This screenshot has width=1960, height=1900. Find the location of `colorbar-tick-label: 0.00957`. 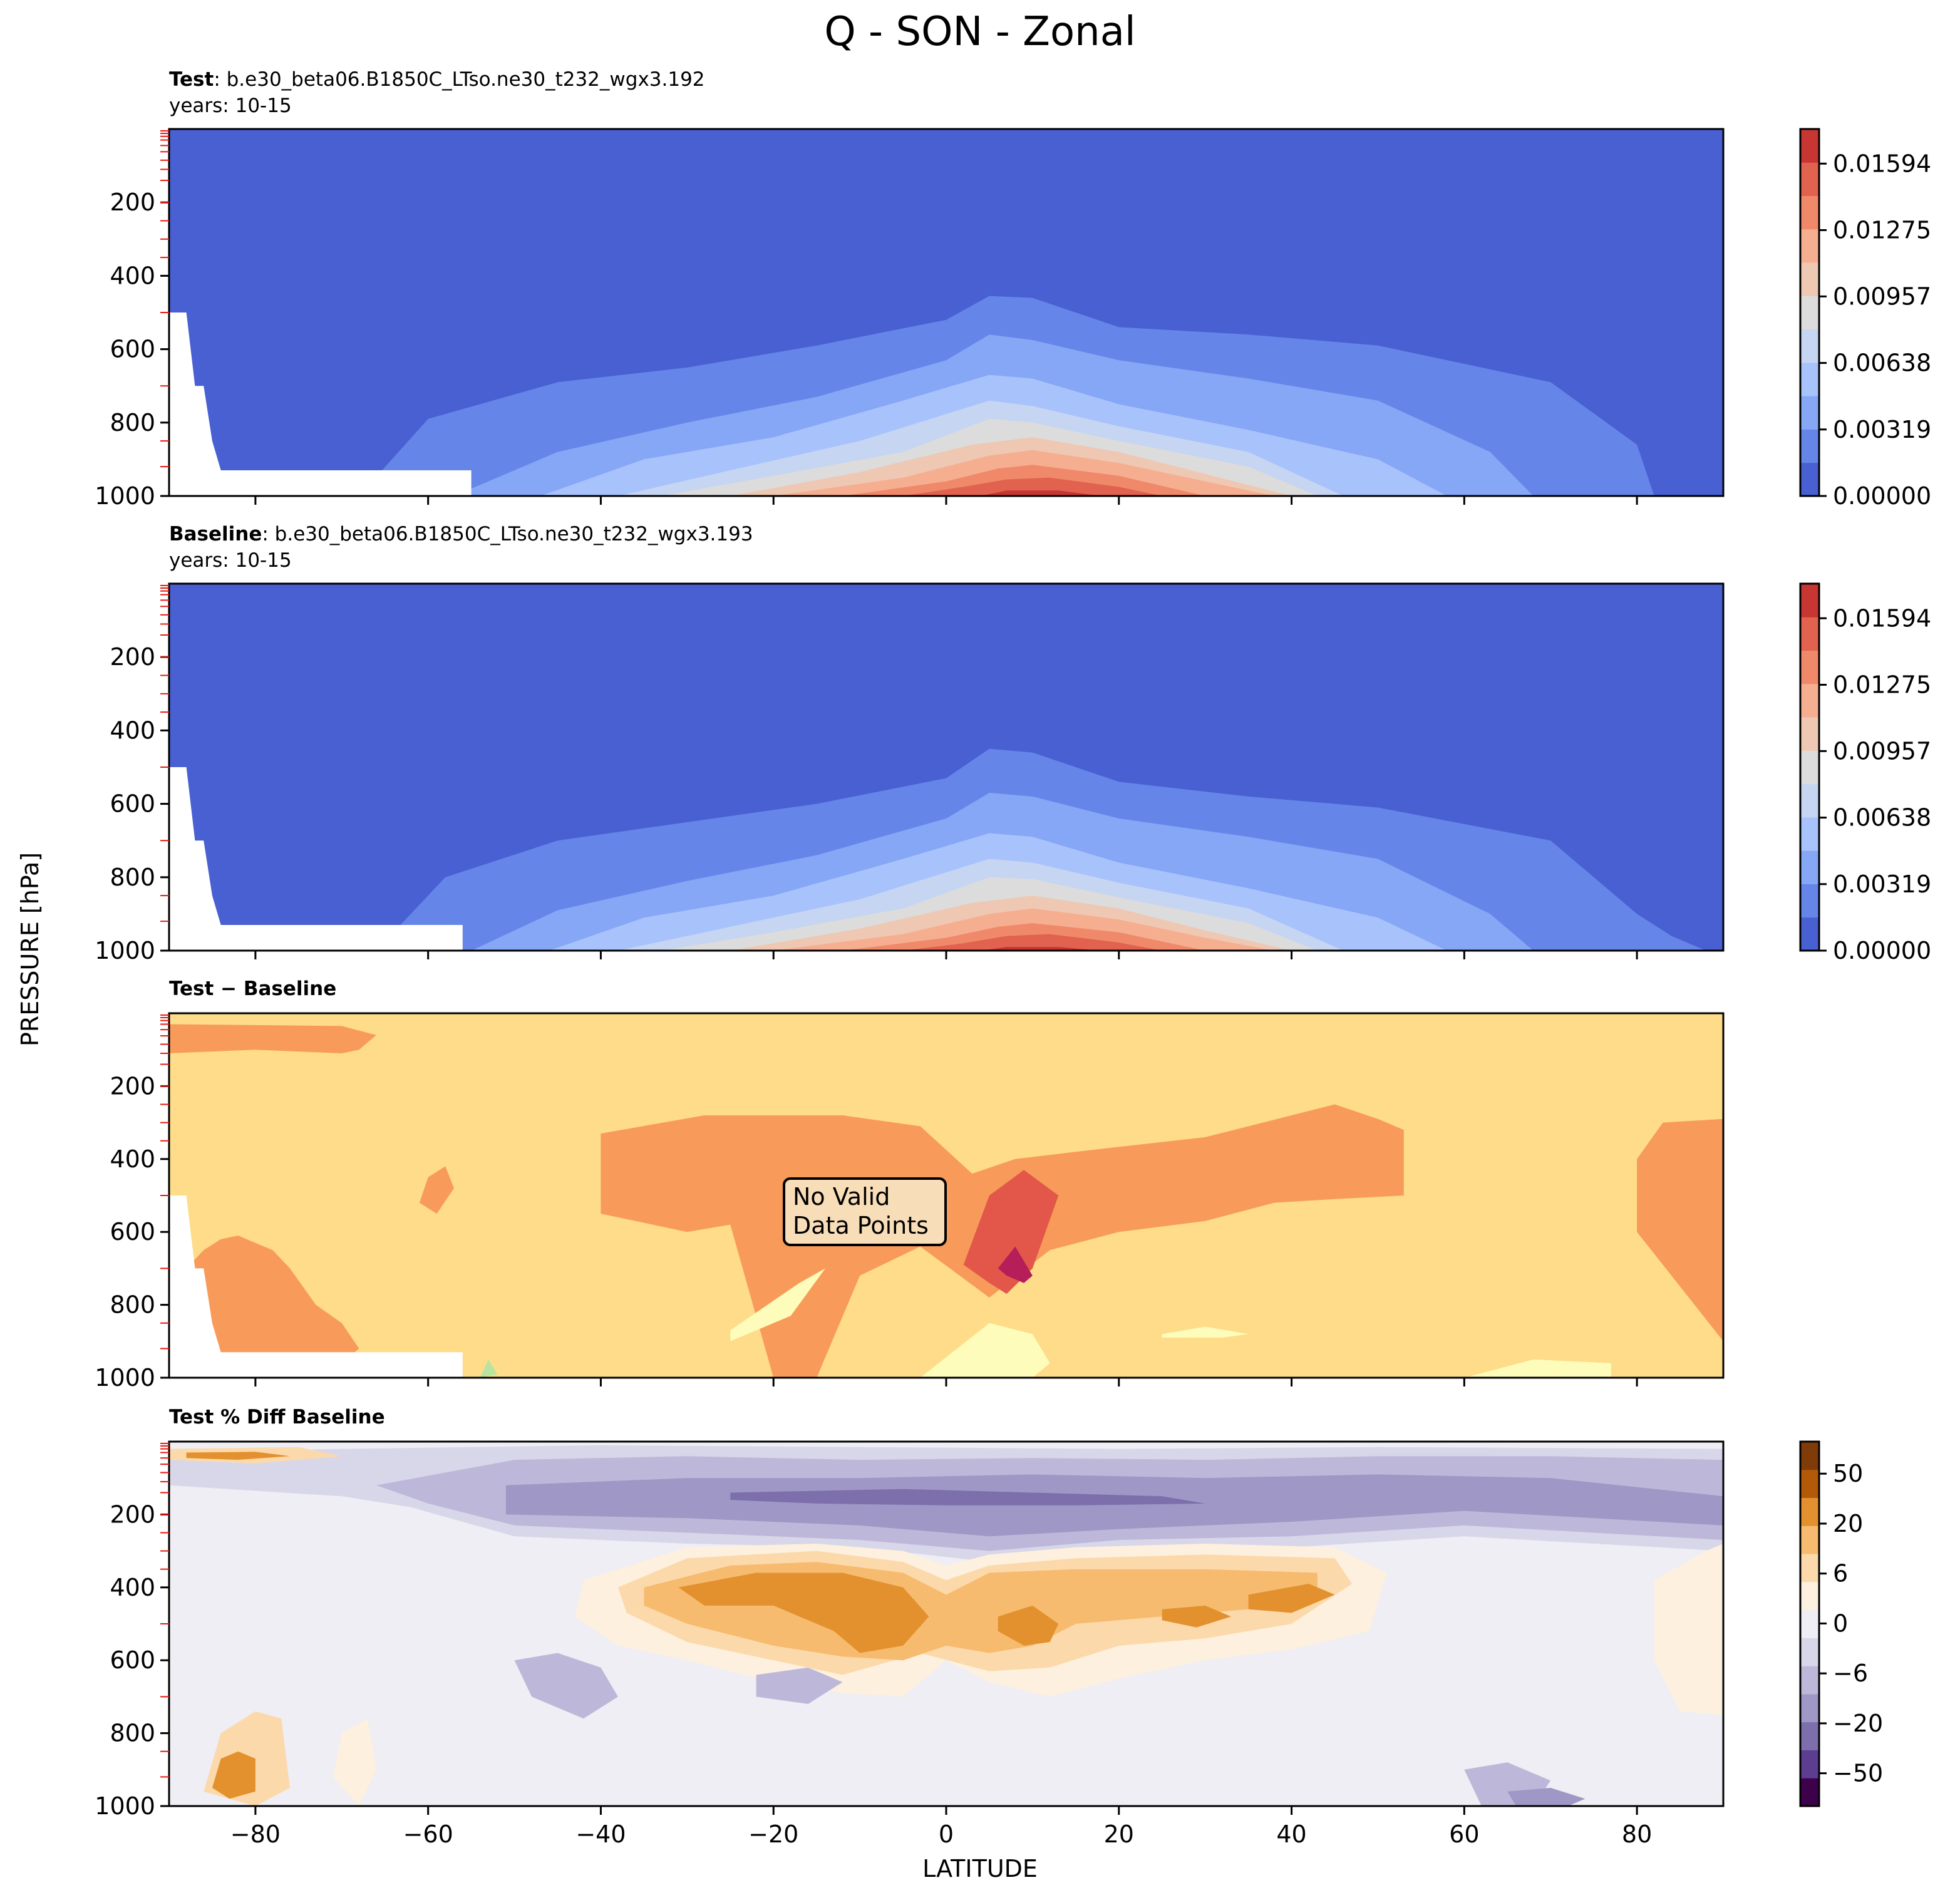

colorbar-tick-label: 0.00957 is located at coordinates (1882, 751).